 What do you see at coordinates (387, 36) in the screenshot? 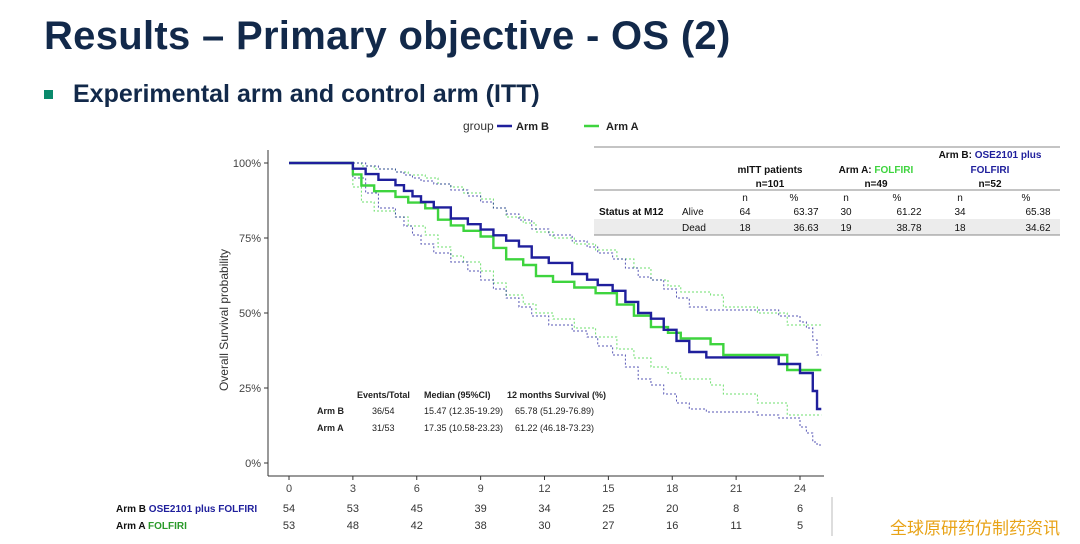
I see `slide-title: Results – Primary objective - OS (2)` at bounding box center [387, 36].